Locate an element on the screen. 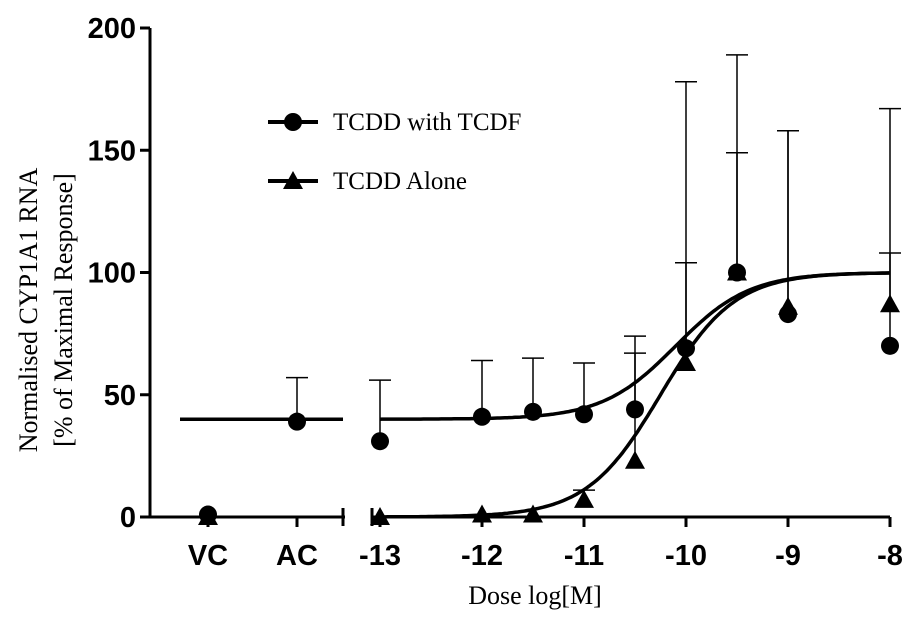 The image size is (905, 617). legend: TCDD with TCDF TCDD Alone is located at coordinates (394, 152).